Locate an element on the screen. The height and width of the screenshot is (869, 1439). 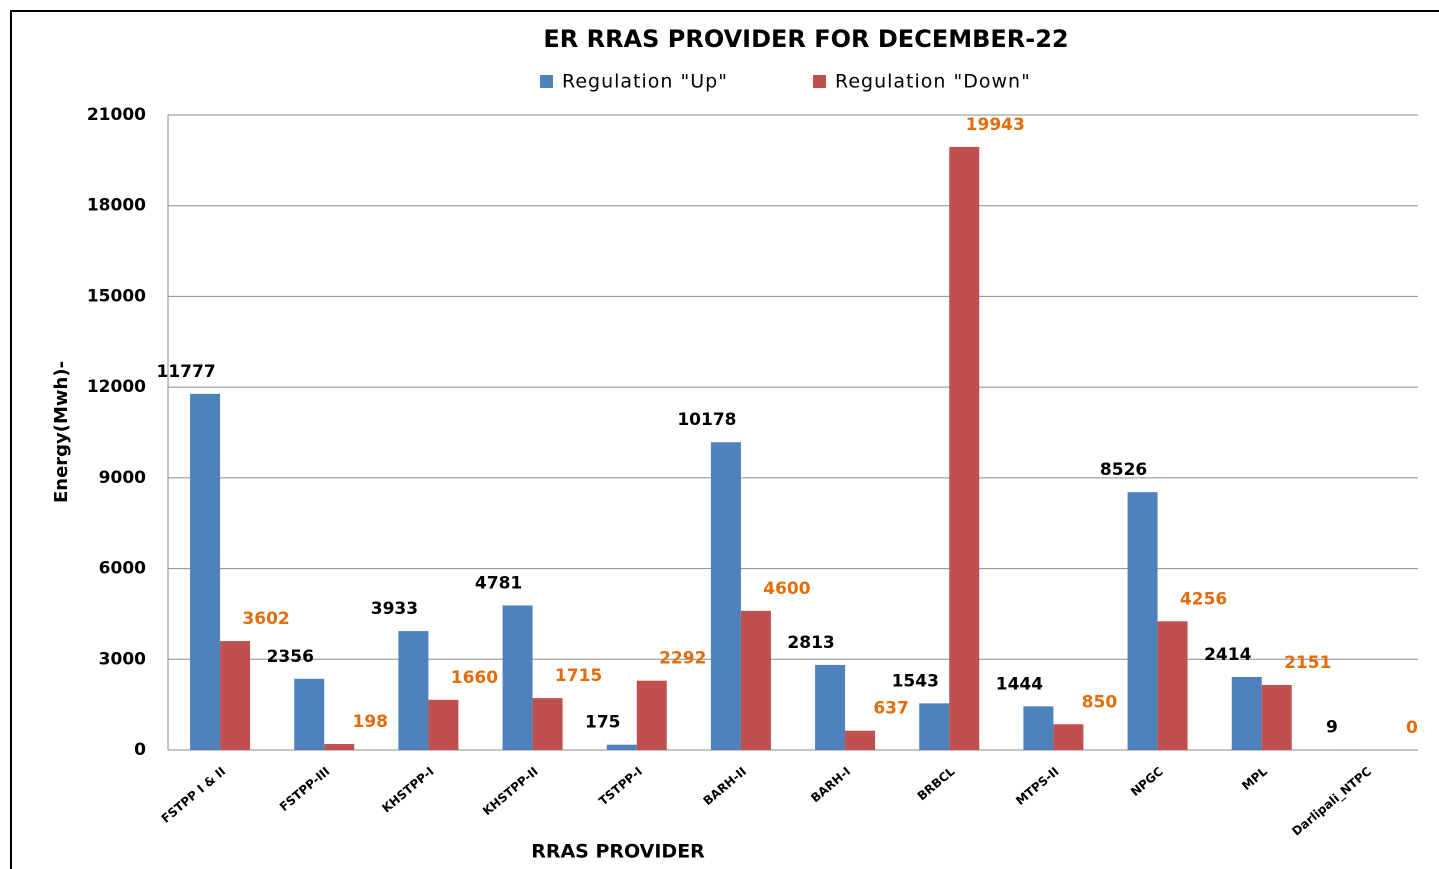
data-label: 3602 is located at coordinates (265, 619).